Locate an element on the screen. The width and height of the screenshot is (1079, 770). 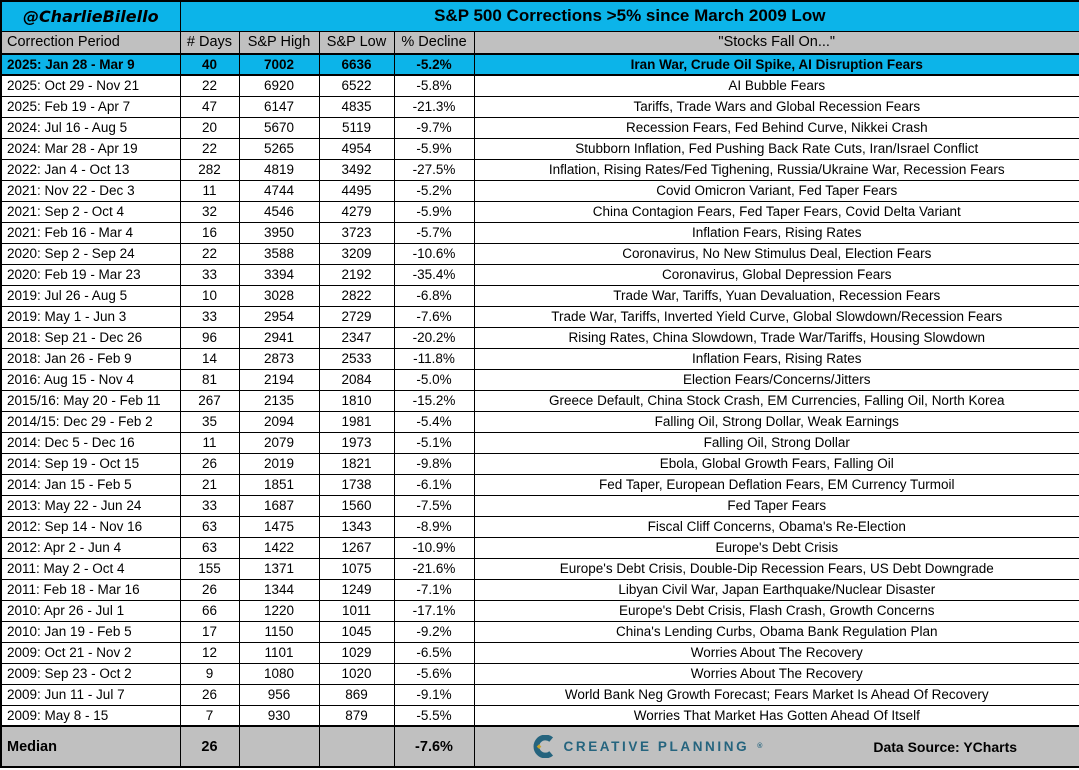
cell-sp-low: 1020 is located at coordinates (356, 673).